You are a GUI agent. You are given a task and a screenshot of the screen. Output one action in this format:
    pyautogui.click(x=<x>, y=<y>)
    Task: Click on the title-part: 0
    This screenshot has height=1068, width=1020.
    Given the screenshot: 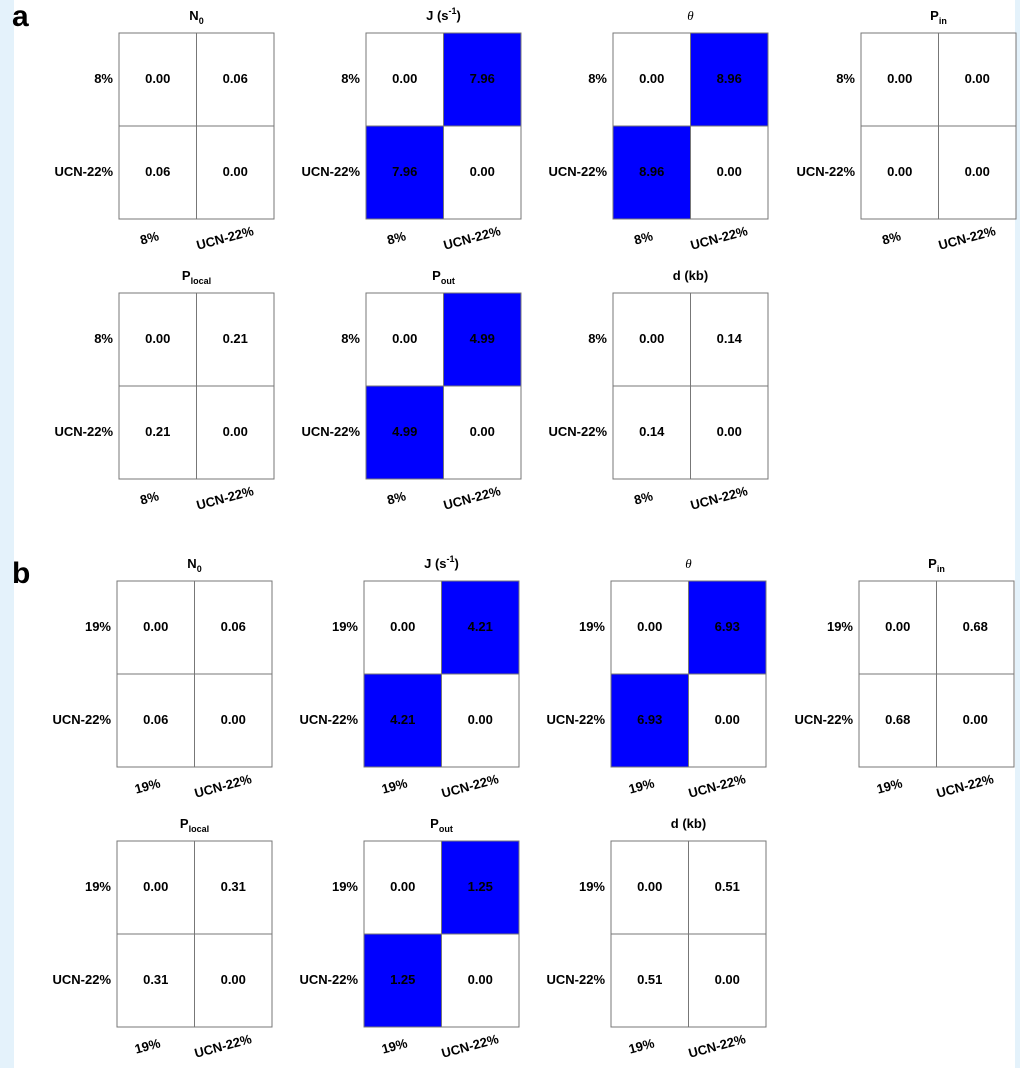 What is the action you would take?
    pyautogui.click(x=201, y=21)
    